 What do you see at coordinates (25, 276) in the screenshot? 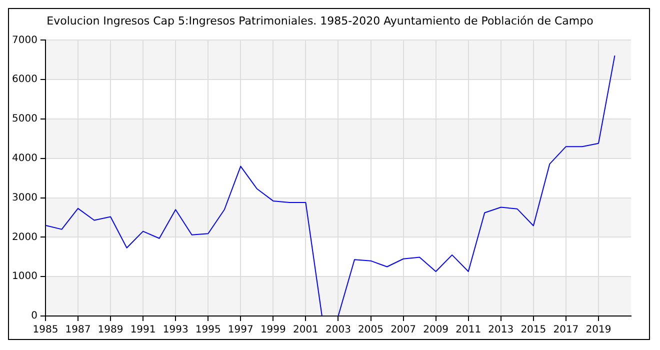
I see `y-tick-label: 1000` at bounding box center [25, 276].